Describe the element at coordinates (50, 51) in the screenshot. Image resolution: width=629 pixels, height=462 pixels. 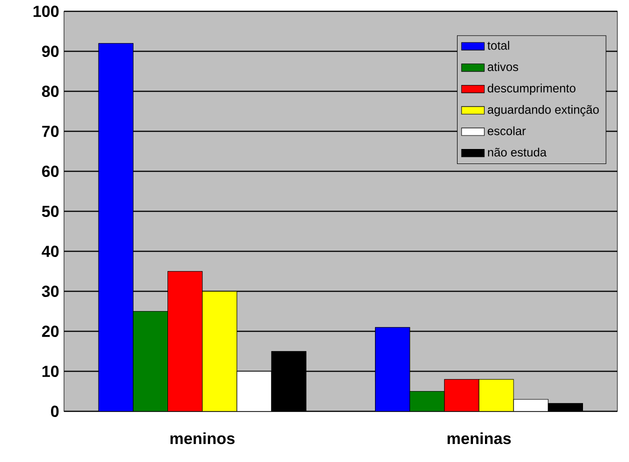
I see `y-tick-label: 90` at that location.